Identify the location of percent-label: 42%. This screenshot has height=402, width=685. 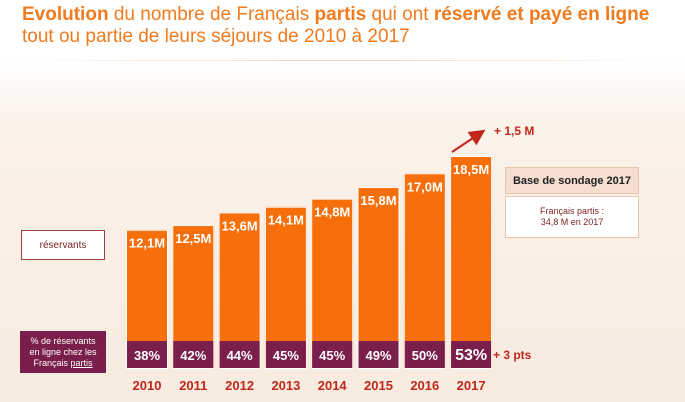
(193, 355).